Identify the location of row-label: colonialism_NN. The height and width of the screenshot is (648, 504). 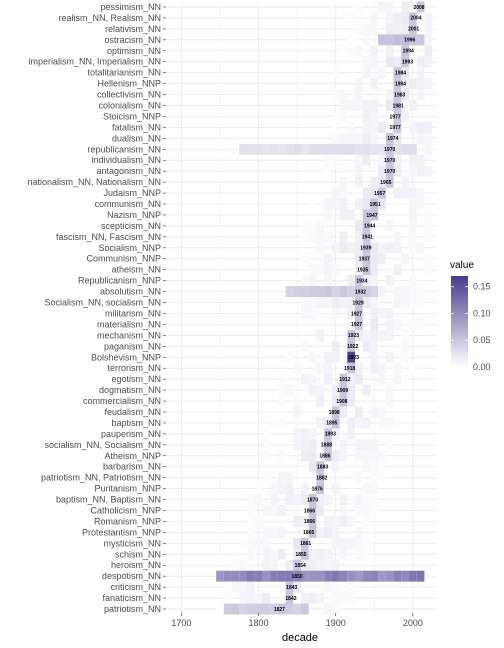
(129, 106).